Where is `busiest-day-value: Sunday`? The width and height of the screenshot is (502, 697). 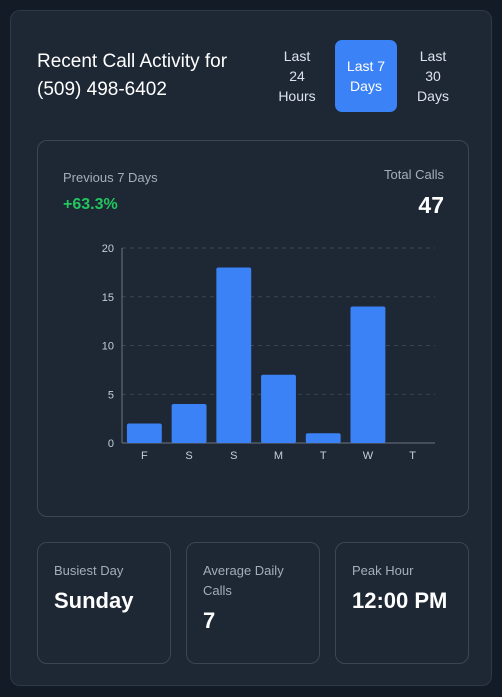 busiest-day-value: Sunday is located at coordinates (94, 600).